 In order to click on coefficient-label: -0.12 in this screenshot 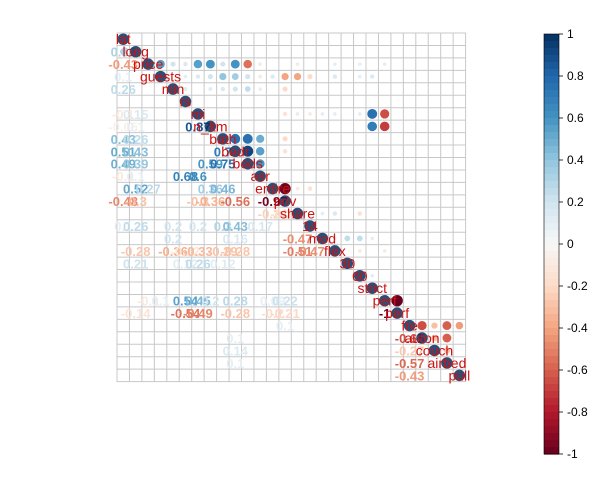, I will do `click(186, 251)`.